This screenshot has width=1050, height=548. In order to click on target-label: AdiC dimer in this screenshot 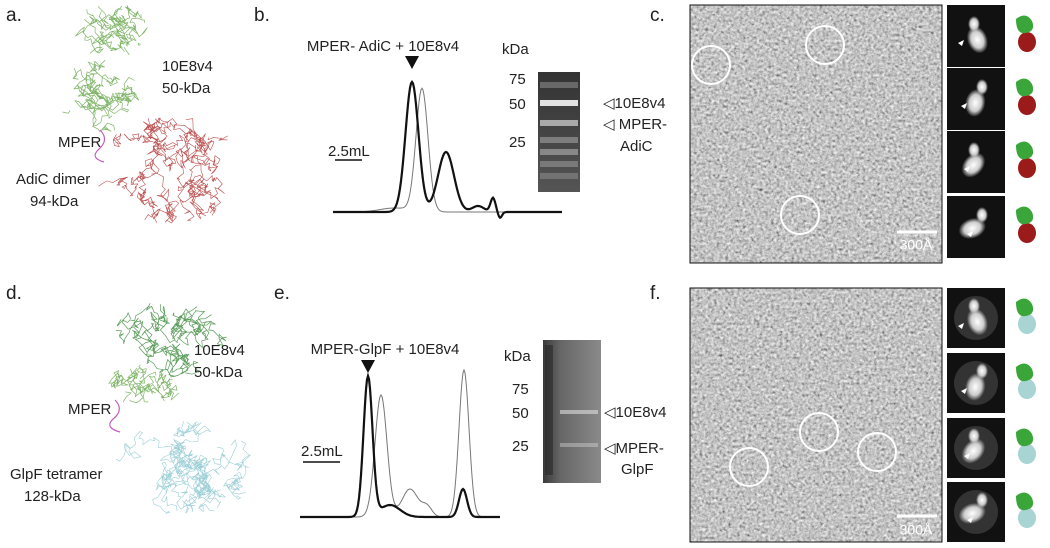, I will do `click(53, 179)`.